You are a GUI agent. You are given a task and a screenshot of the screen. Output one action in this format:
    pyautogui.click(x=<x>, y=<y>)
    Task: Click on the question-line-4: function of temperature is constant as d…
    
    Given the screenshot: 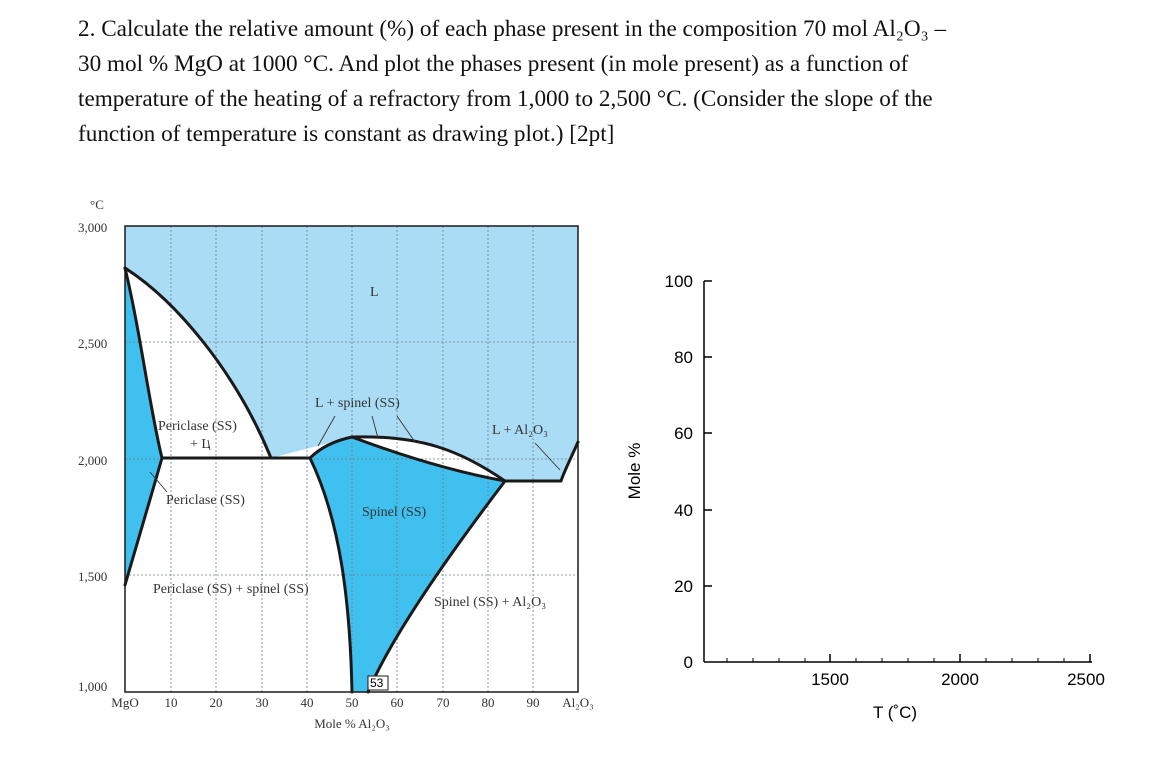 What is the action you would take?
    pyautogui.click(x=346, y=134)
    